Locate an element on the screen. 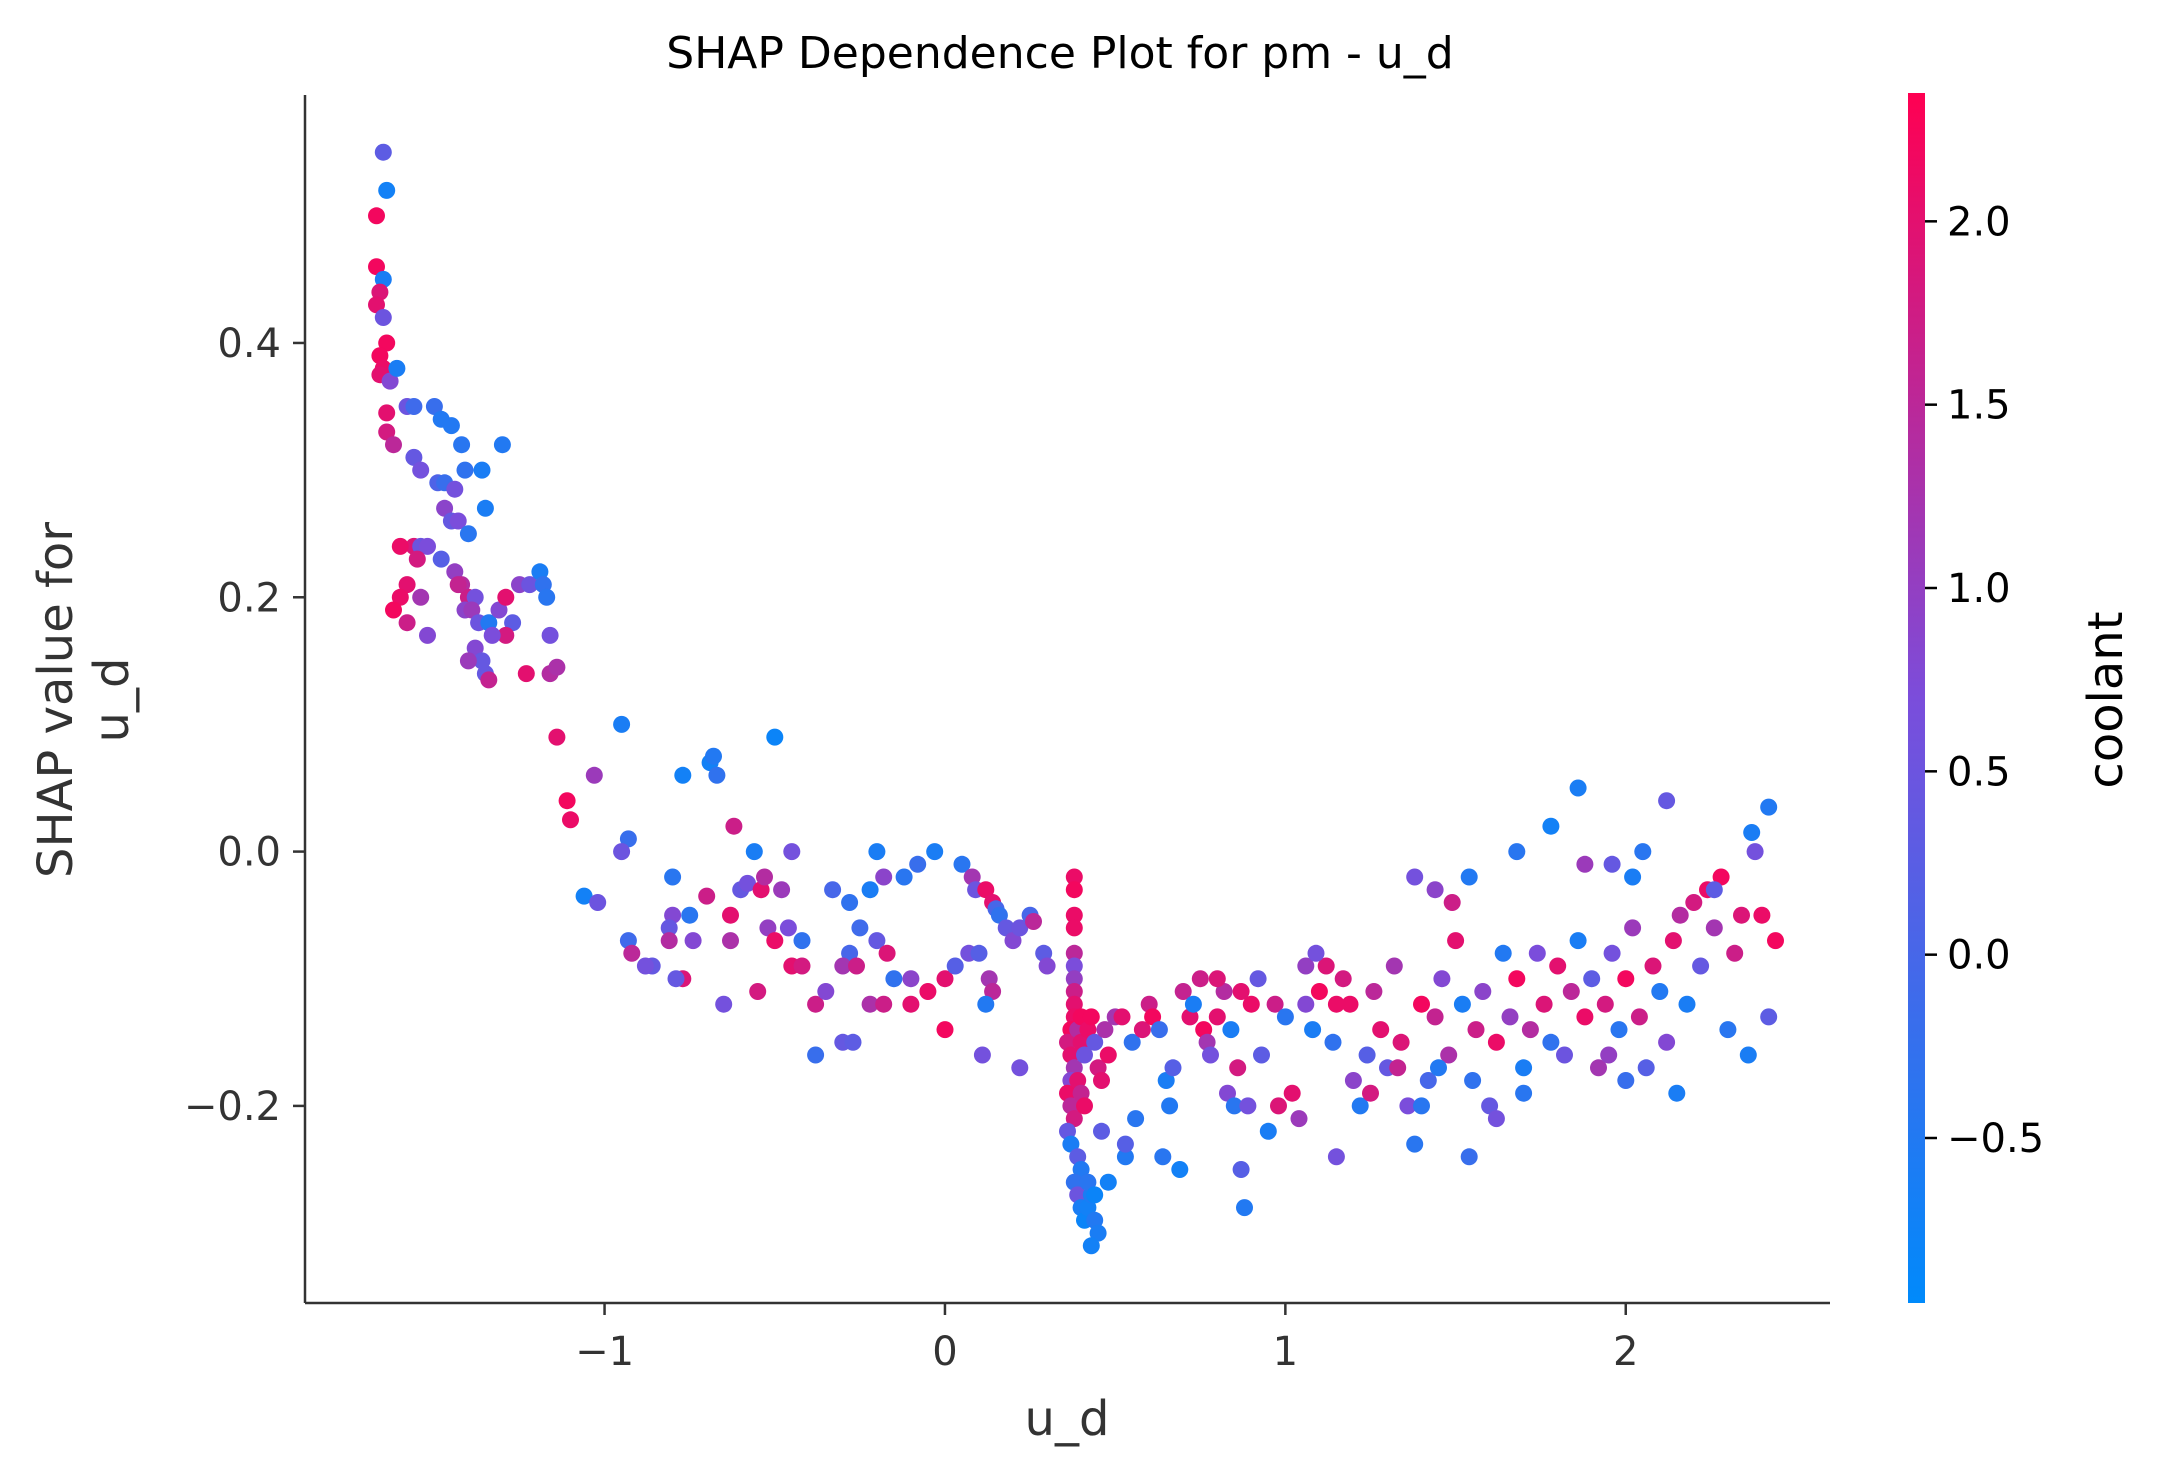 The width and height of the screenshot is (2159, 1465). y-axis-label-line2: u_d is located at coordinates (112, 700).